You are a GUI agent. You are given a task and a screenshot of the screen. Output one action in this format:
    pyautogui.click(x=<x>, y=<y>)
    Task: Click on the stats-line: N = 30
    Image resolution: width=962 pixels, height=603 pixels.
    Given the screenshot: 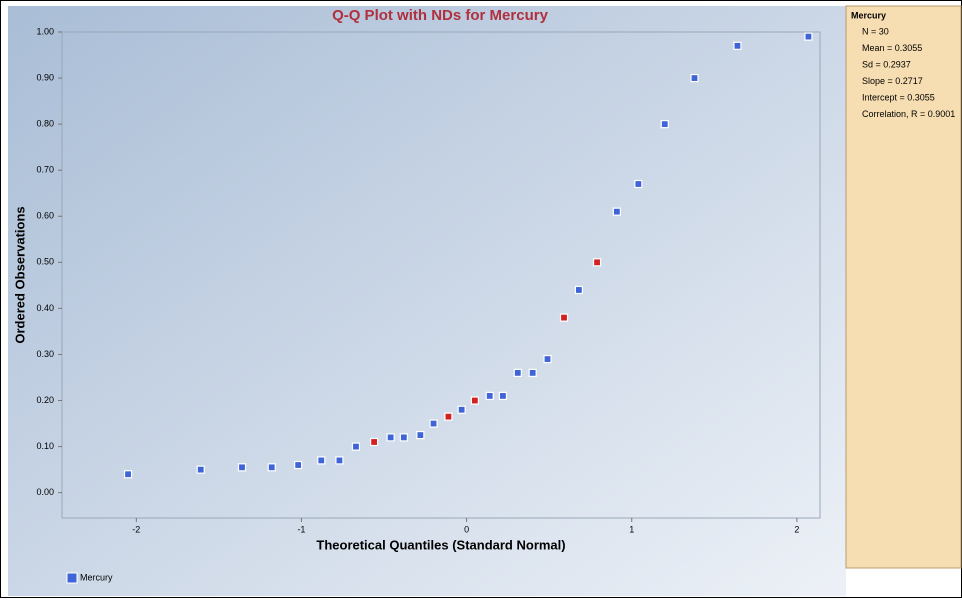 What is the action you would take?
    pyautogui.click(x=875, y=31)
    